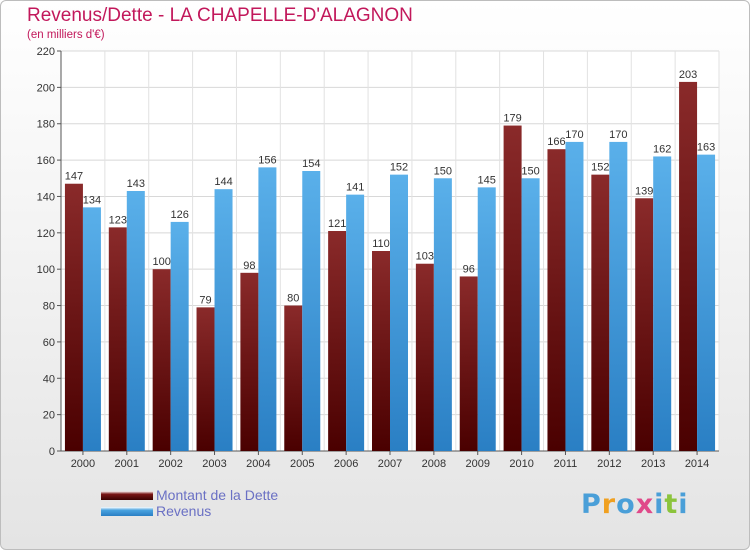  What do you see at coordinates (706, 148) in the screenshot?
I see `data-label-revenue: 163` at bounding box center [706, 148].